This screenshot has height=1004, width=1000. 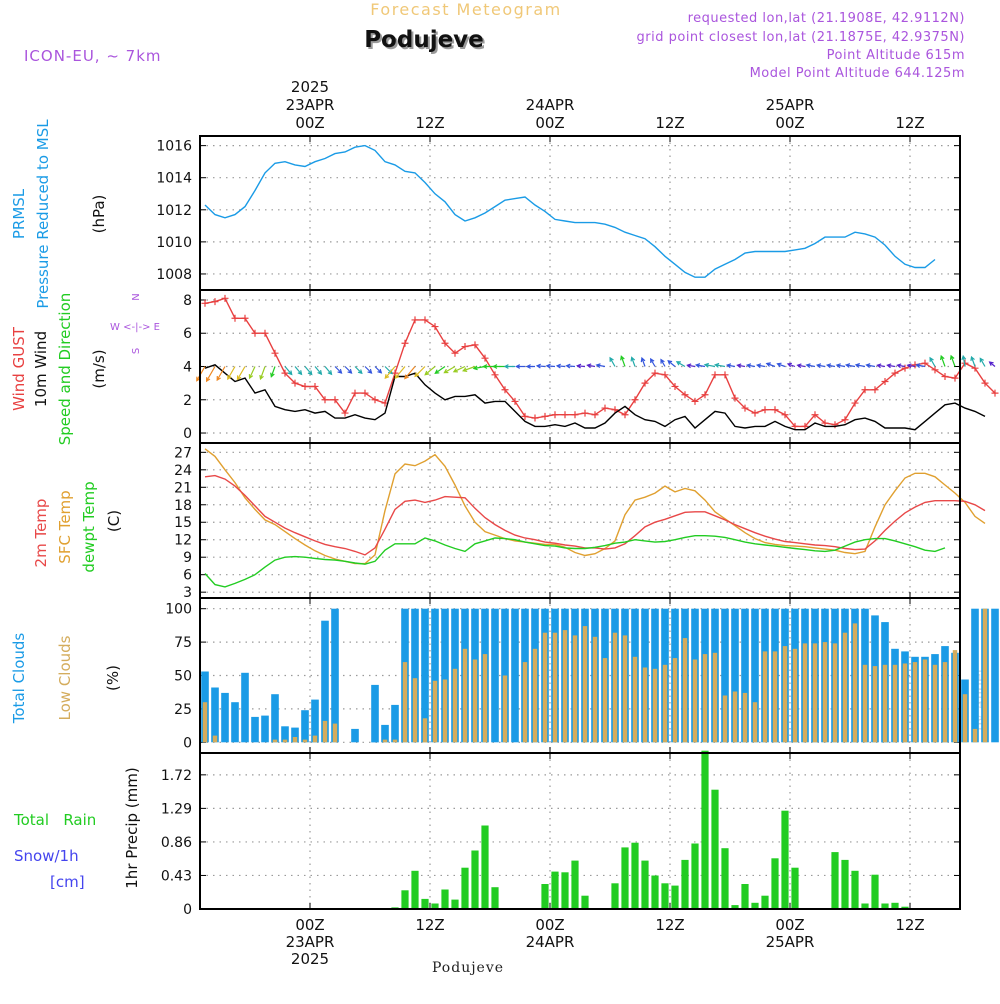 What do you see at coordinates (669, 925) in the screenshot?
I see `bottom-time-label: 12Z` at bounding box center [669, 925].